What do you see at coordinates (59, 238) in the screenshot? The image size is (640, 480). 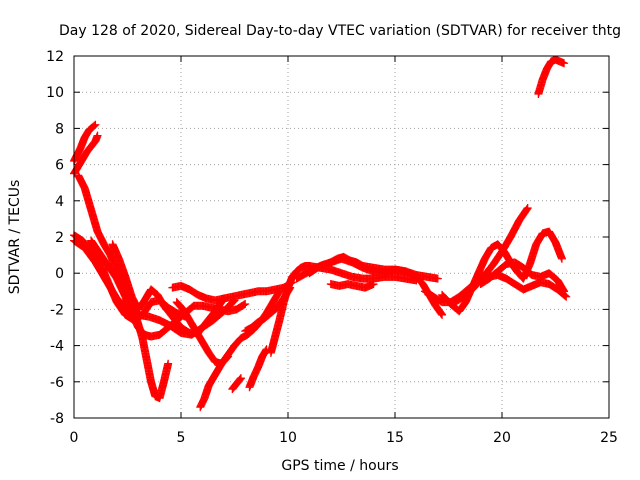 I see `y-tick-label: 2` at bounding box center [59, 238].